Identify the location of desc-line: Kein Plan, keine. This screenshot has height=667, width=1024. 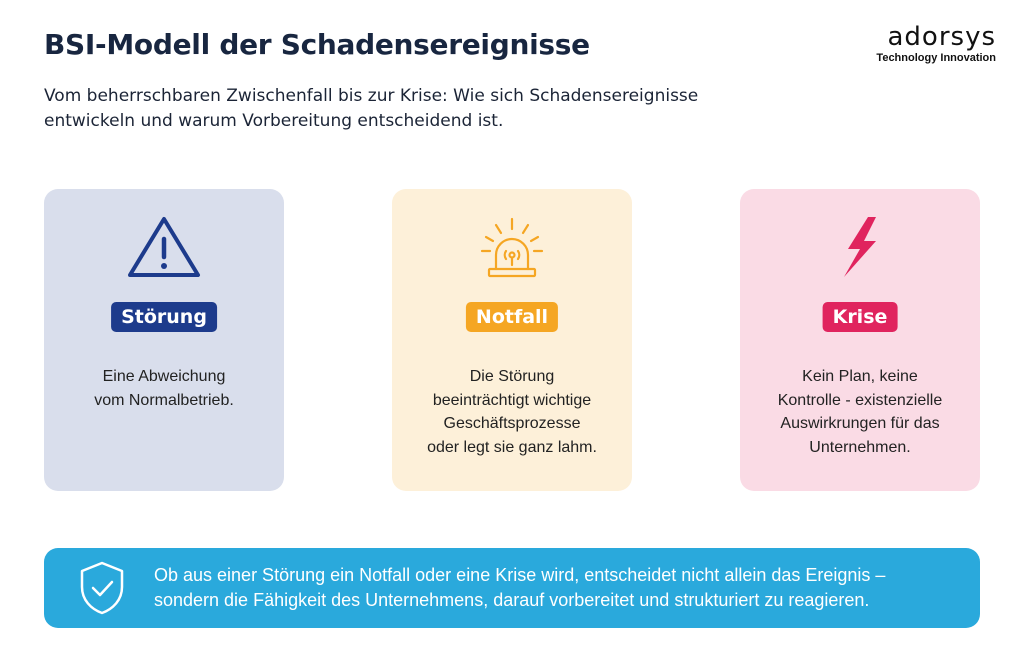
(860, 376).